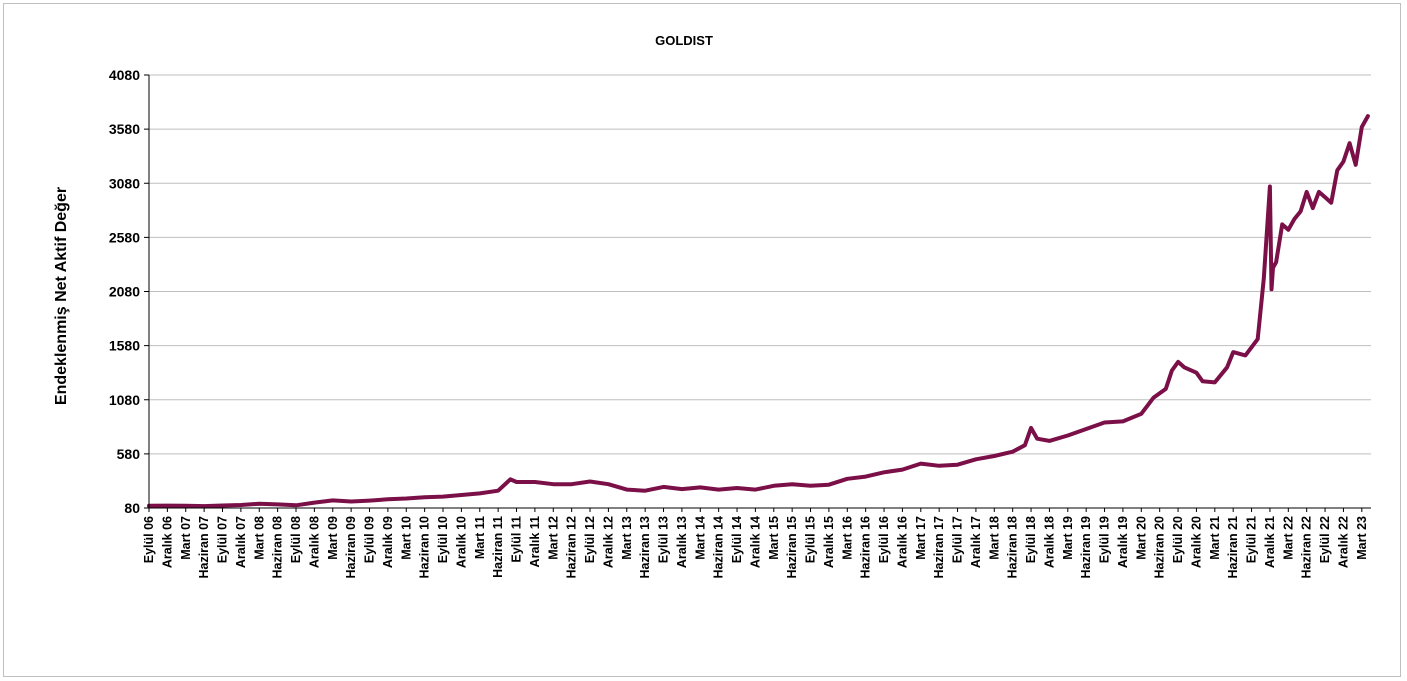  What do you see at coordinates (278, 547) in the screenshot?
I see `x-tick-label: Haziran 08` at bounding box center [278, 547].